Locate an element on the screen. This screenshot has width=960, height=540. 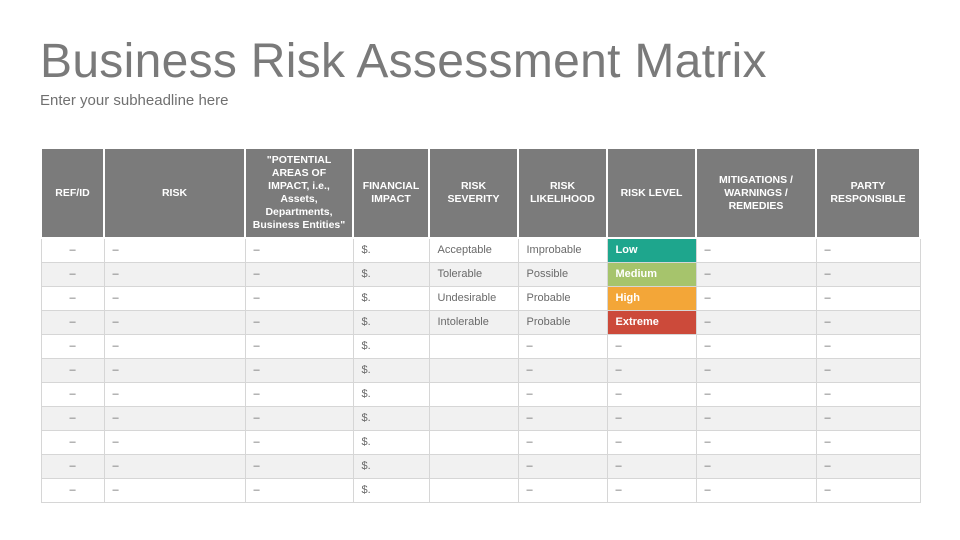
cell-risk-level: Medium is located at coordinates (651, 274).